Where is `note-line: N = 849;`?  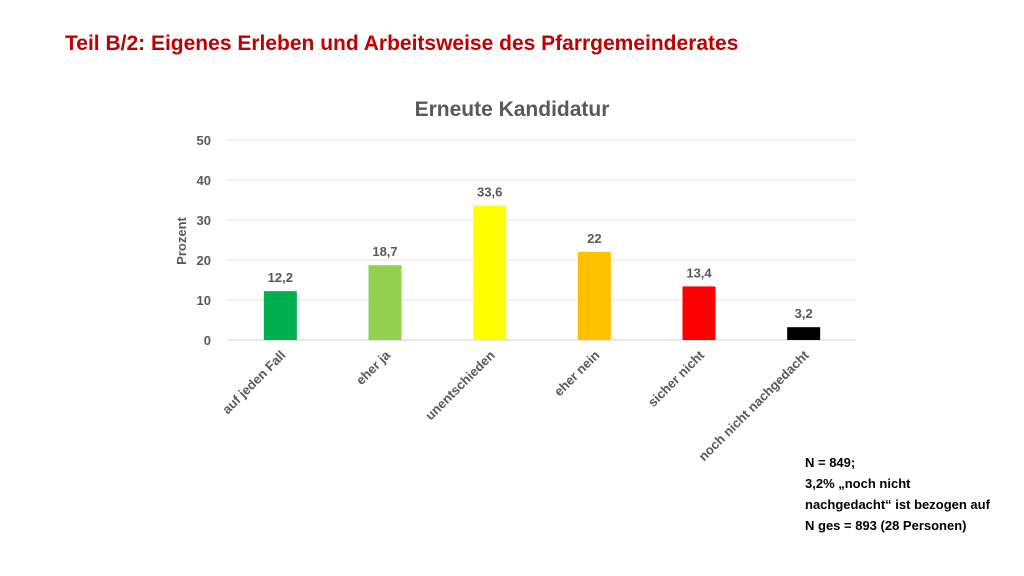
note-line: N = 849; is located at coordinates (830, 462).